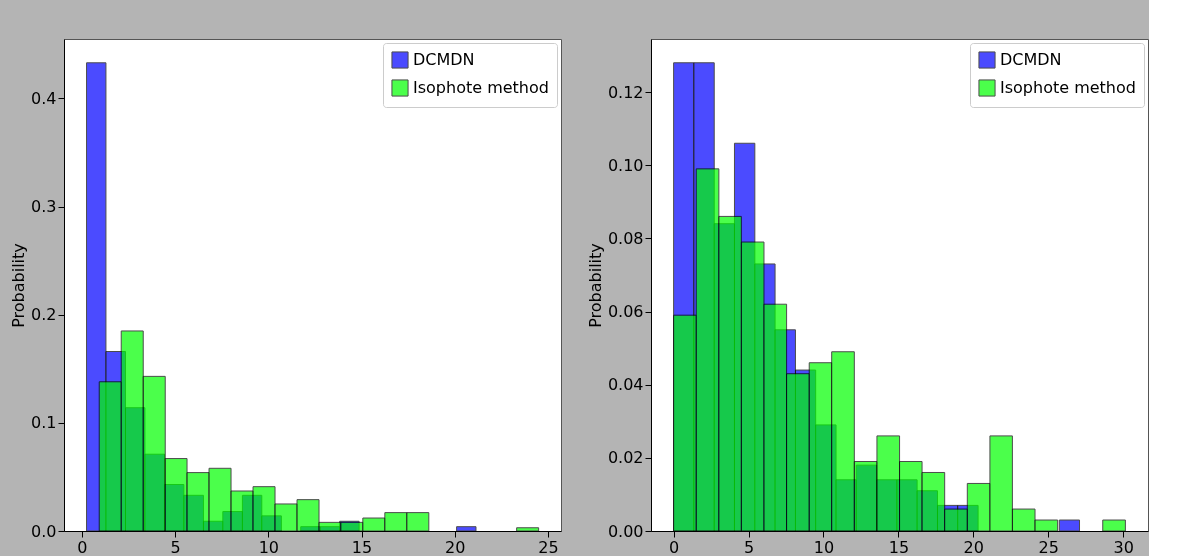  Describe the element at coordinates (625, 458) in the screenshot. I see `y-tick-label: 0.02` at that location.